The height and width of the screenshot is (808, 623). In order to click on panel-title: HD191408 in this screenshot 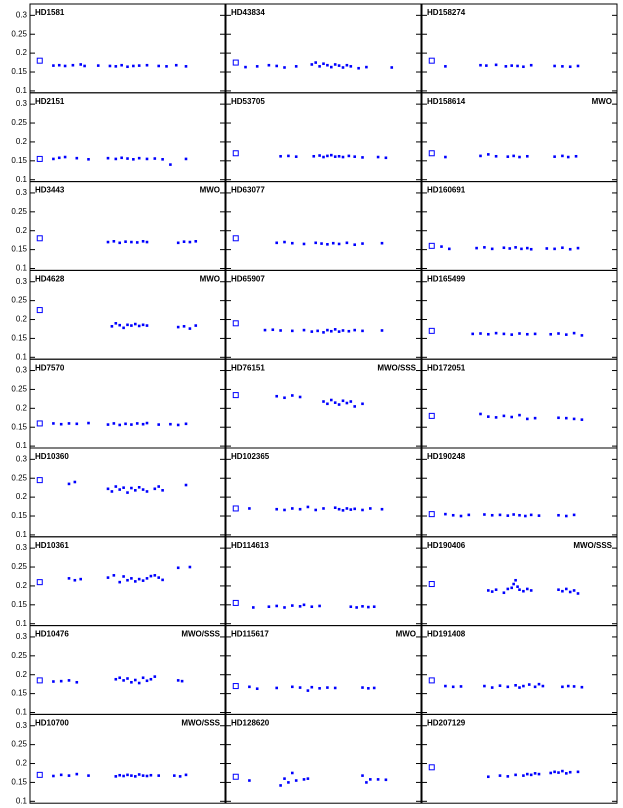, I will do `click(446, 634)`.